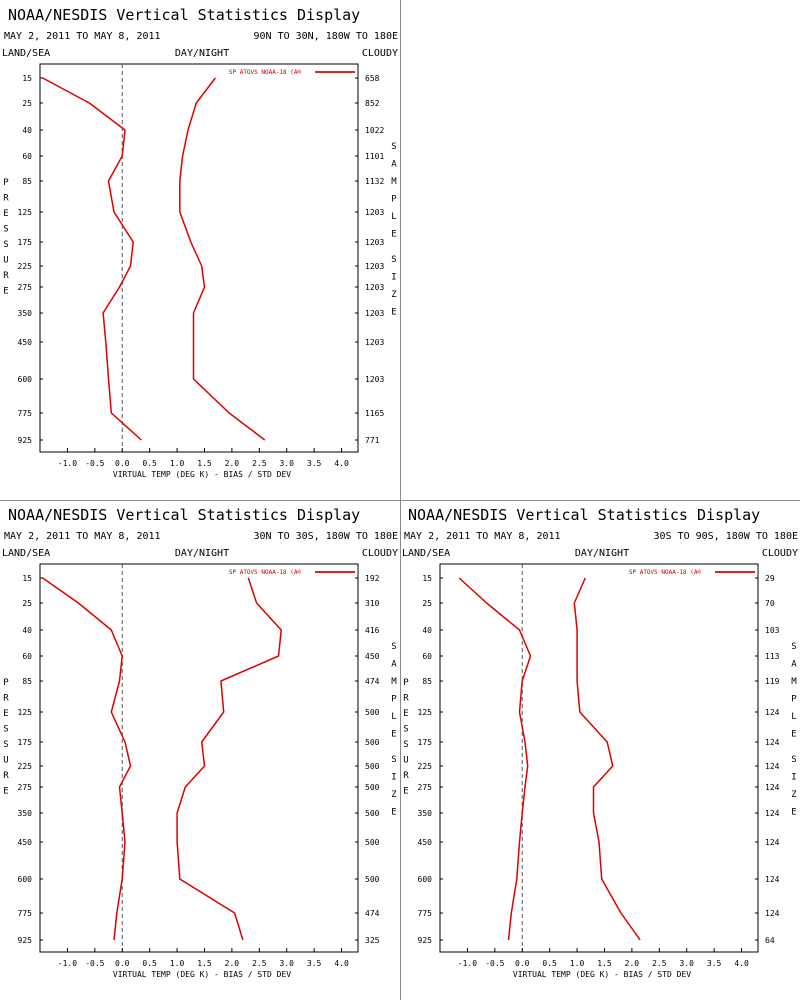 The height and width of the screenshot is (1000, 800). What do you see at coordinates (341, 463) in the screenshot?
I see `x-tick-label: 4.0` at bounding box center [341, 463].